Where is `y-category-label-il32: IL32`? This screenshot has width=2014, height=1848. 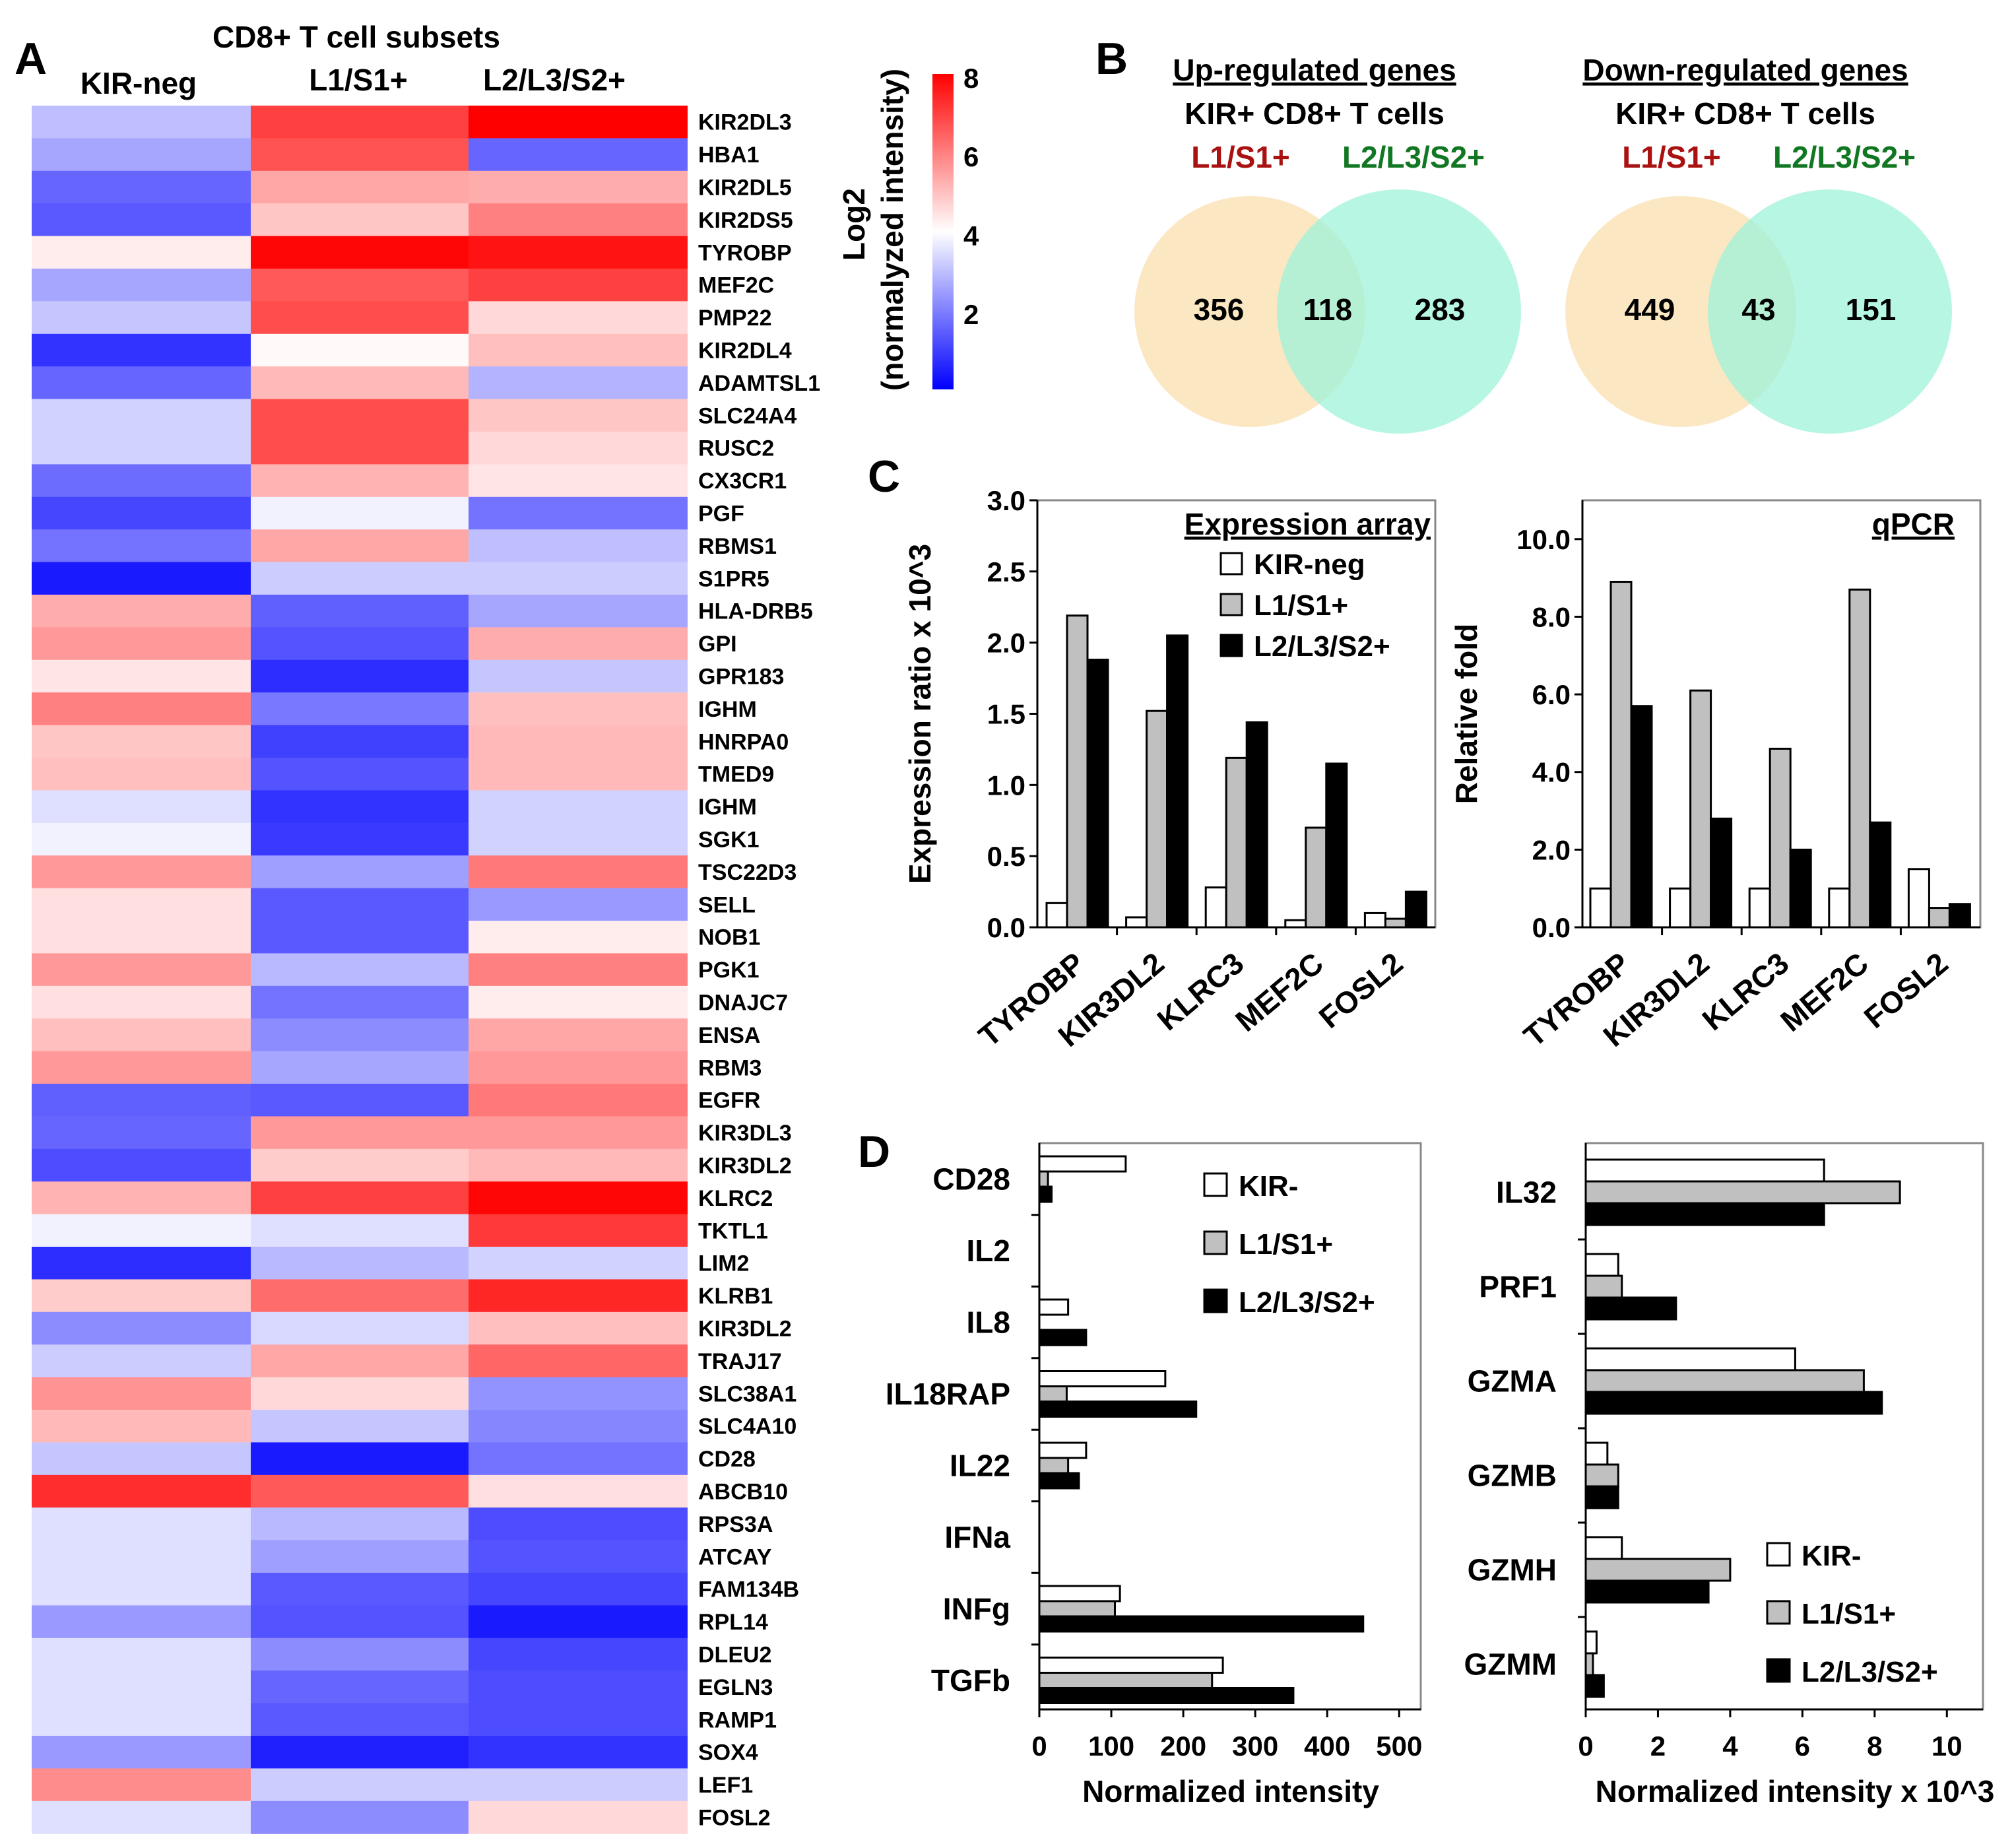 y-category-label-il32: IL32 is located at coordinates (1526, 1192).